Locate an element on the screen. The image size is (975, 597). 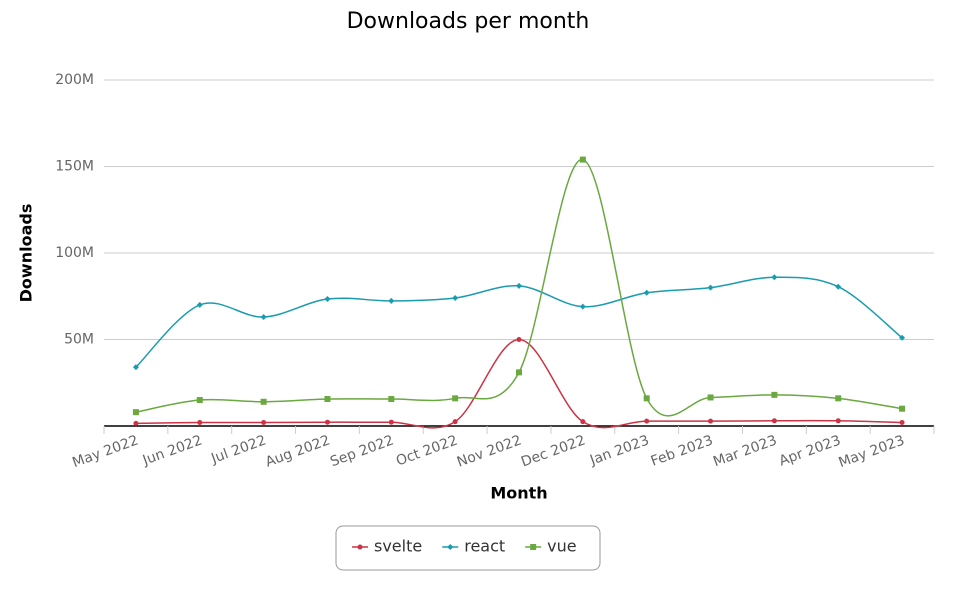
y-tick-label: 100M is located at coordinates (74, 253).